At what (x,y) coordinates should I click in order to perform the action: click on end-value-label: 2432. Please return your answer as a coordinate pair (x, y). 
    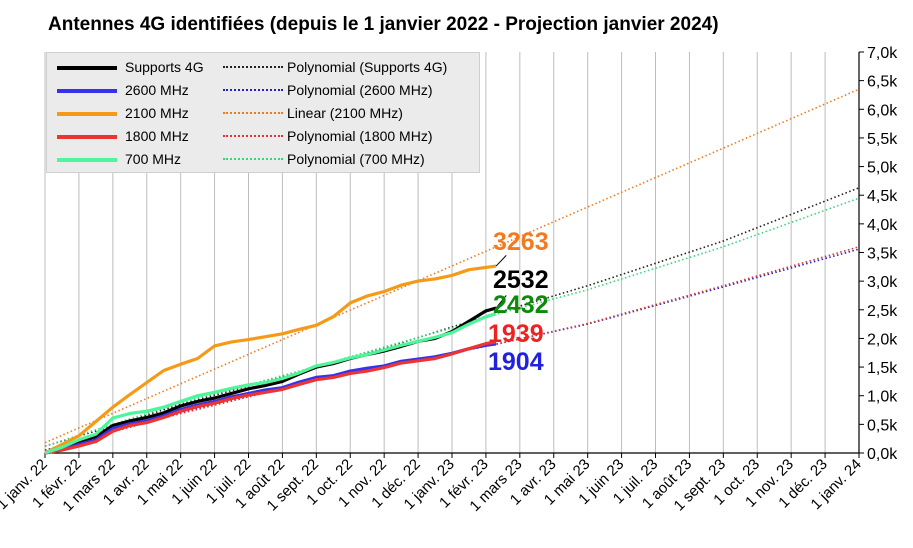
    Looking at the image, I should click on (521, 305).